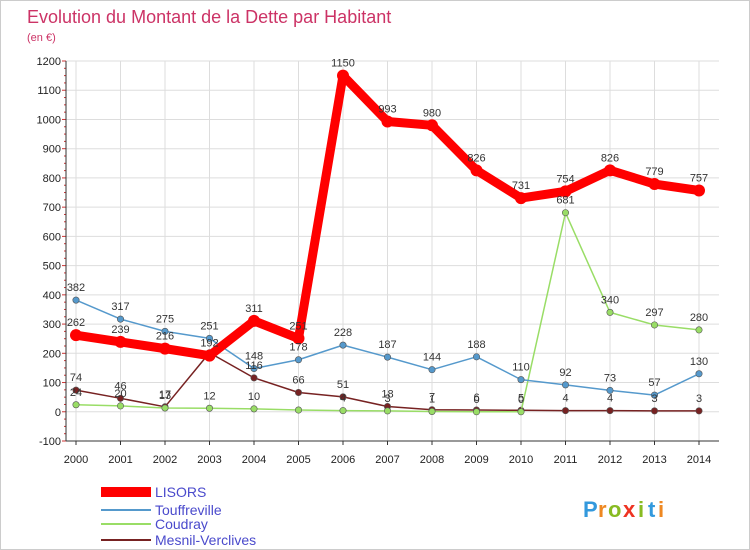 The width and height of the screenshot is (750, 550). What do you see at coordinates (180, 492) in the screenshot?
I see `legend-label: LISORS` at bounding box center [180, 492].